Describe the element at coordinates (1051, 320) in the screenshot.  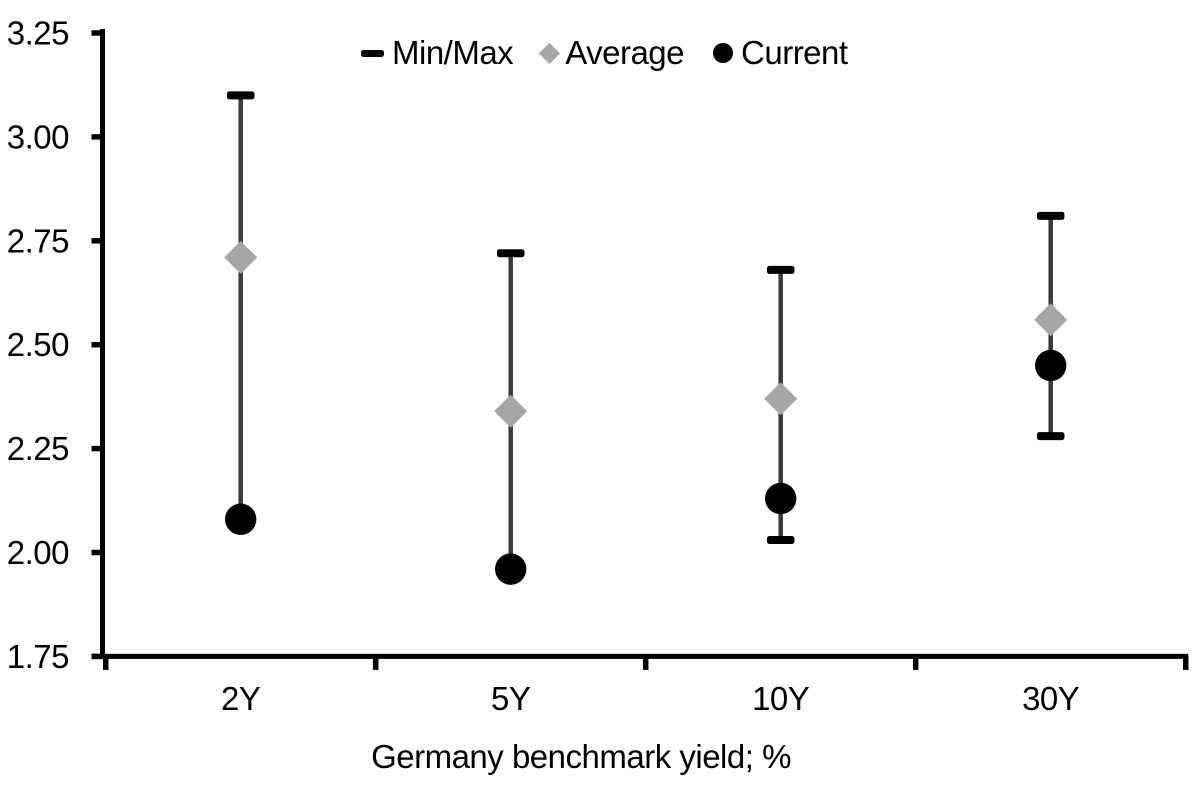
I see `average-marker-30Y` at that location.